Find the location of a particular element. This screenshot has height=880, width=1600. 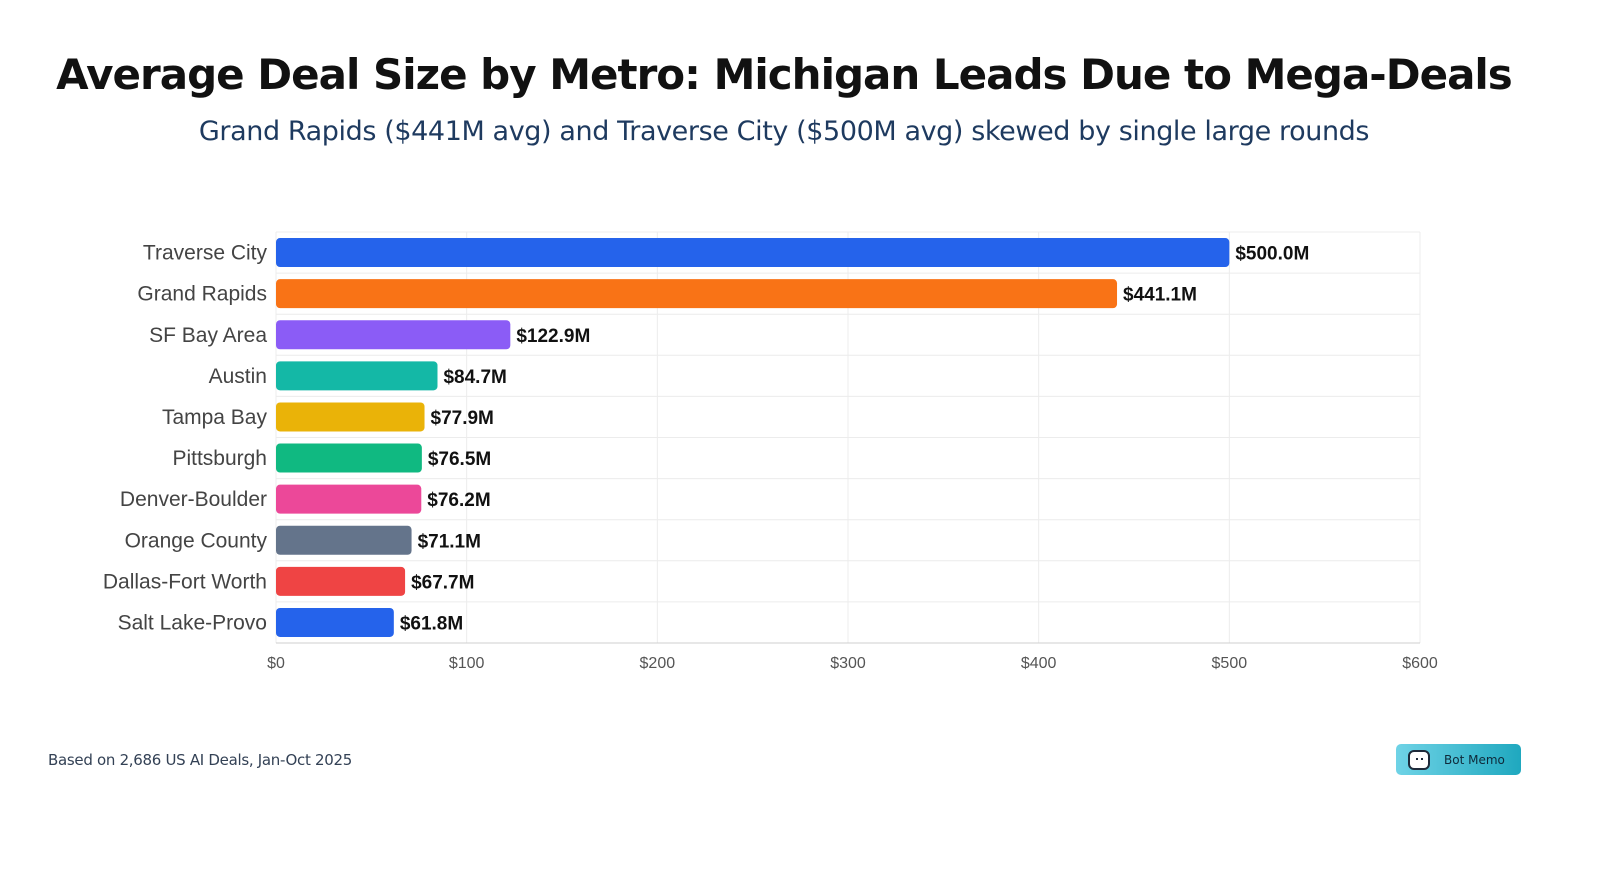

data-label: $61.8M is located at coordinates (431, 623).